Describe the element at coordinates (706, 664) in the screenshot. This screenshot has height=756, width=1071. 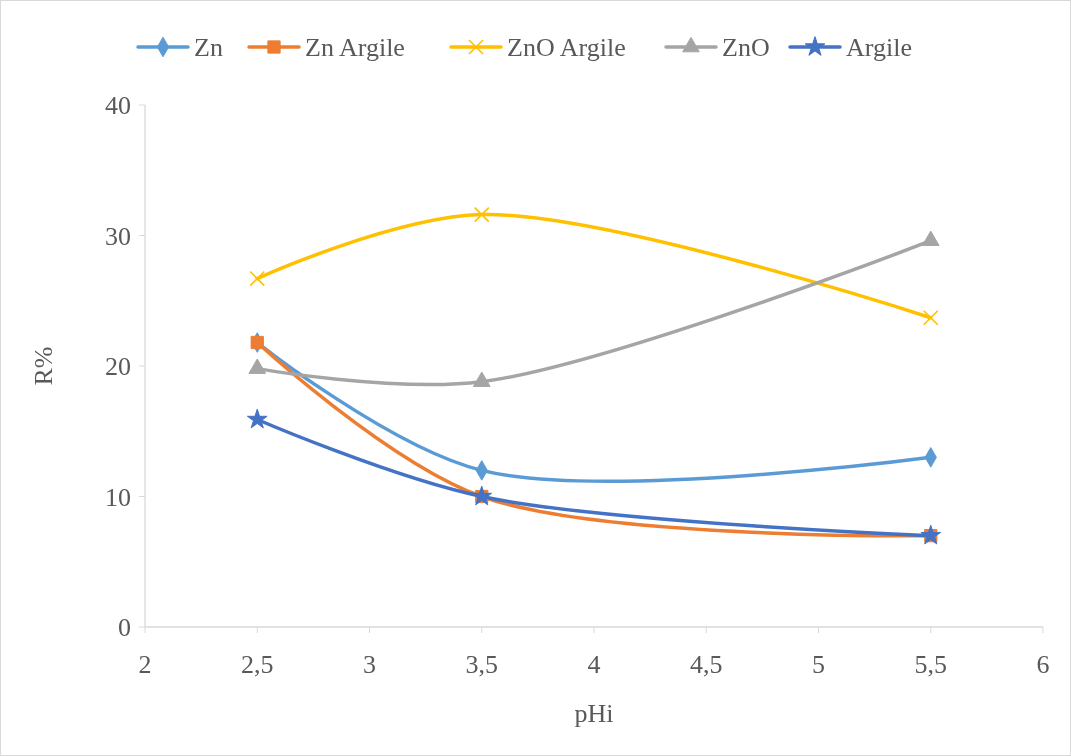
I see `x-tick-label: 4,5` at that location.